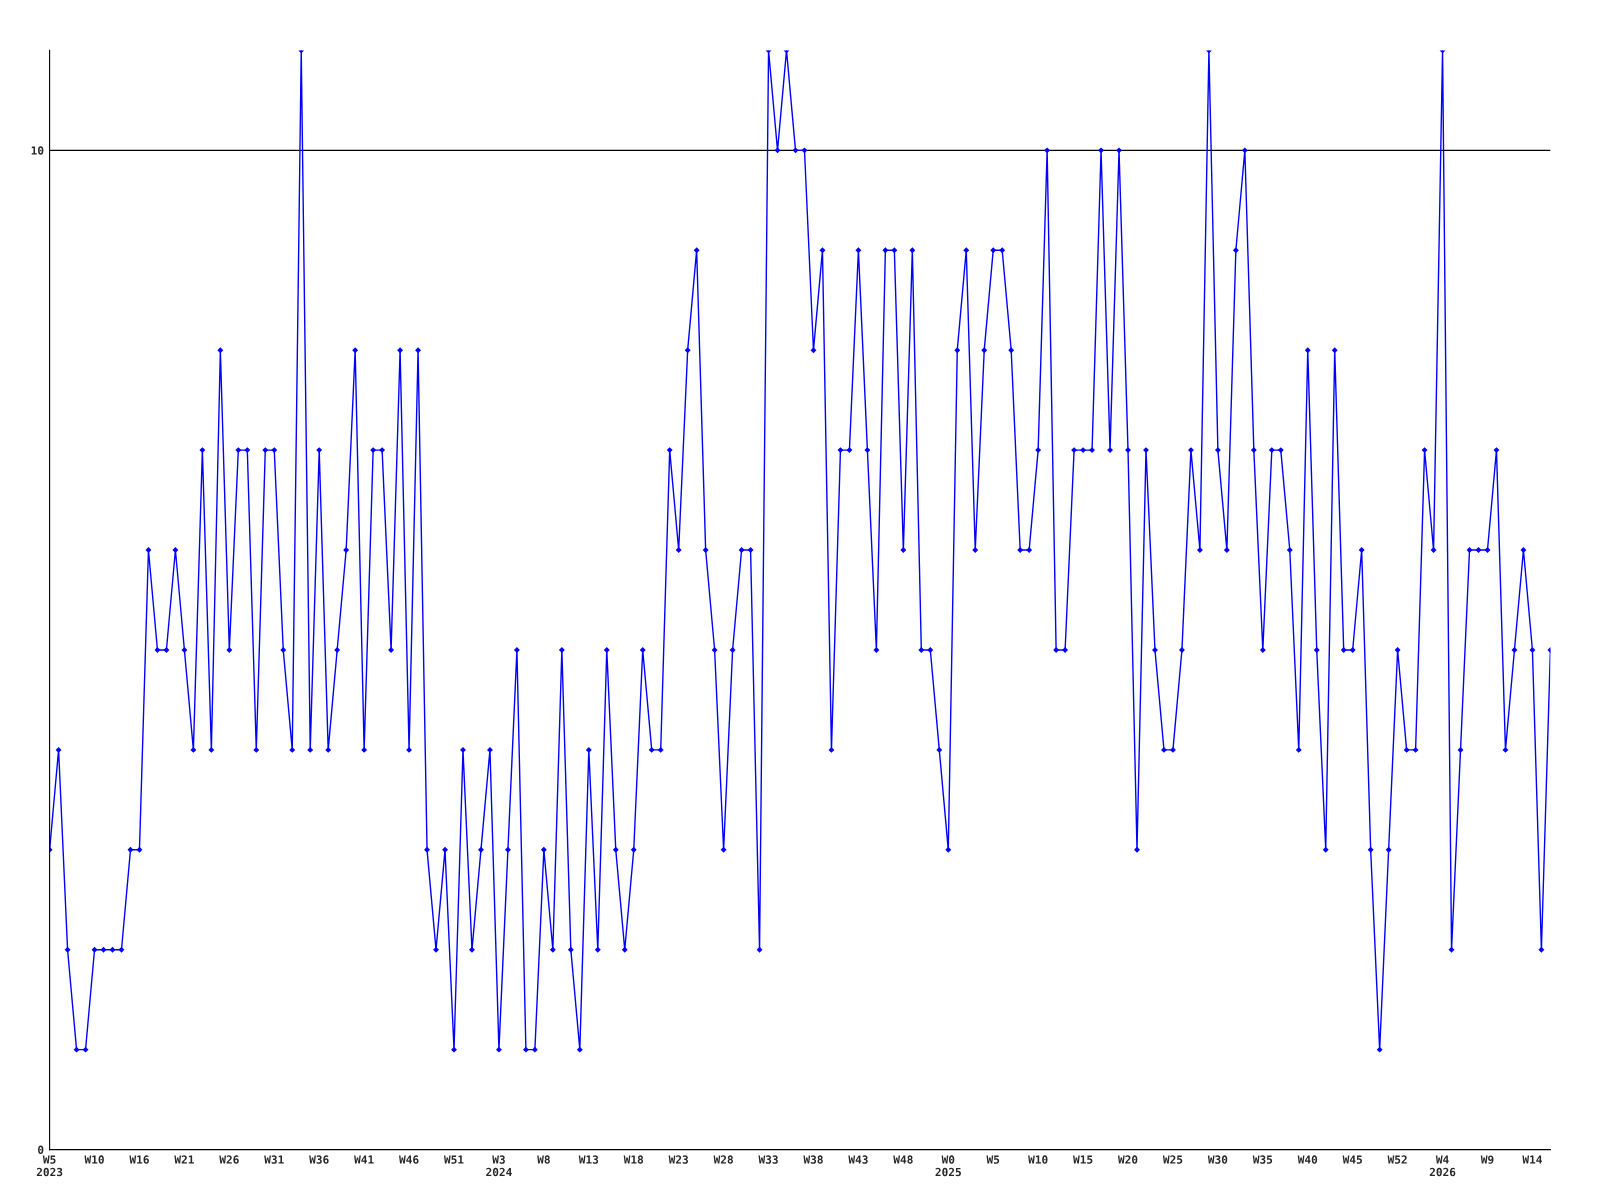  What do you see at coordinates (1262, 1159) in the screenshot?
I see `x-tick-label: W35` at bounding box center [1262, 1159].